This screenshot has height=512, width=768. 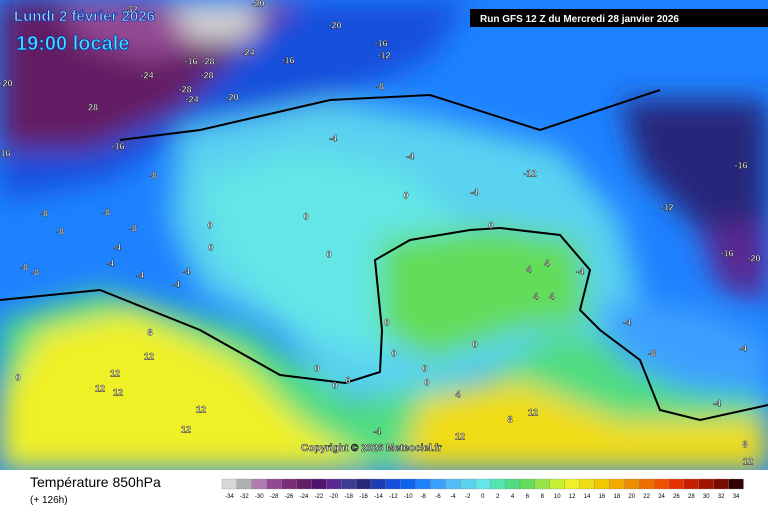 What do you see at coordinates (229, 497) in the screenshot?
I see `scale-label: -34` at bounding box center [229, 497].